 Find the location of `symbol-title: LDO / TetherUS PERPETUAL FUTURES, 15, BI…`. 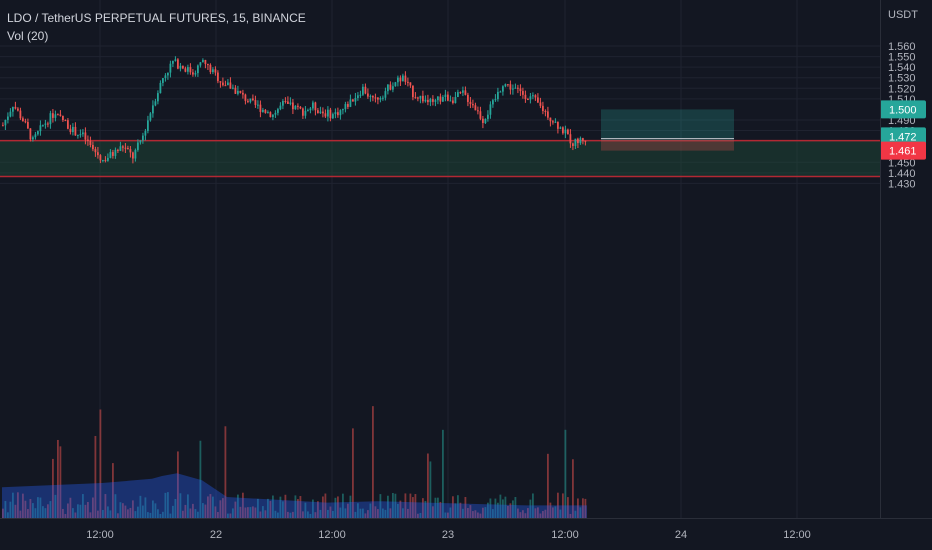

symbol-title: LDO / TetherUS PERPETUAL FUTURES, 15, BI… is located at coordinates (156, 18).